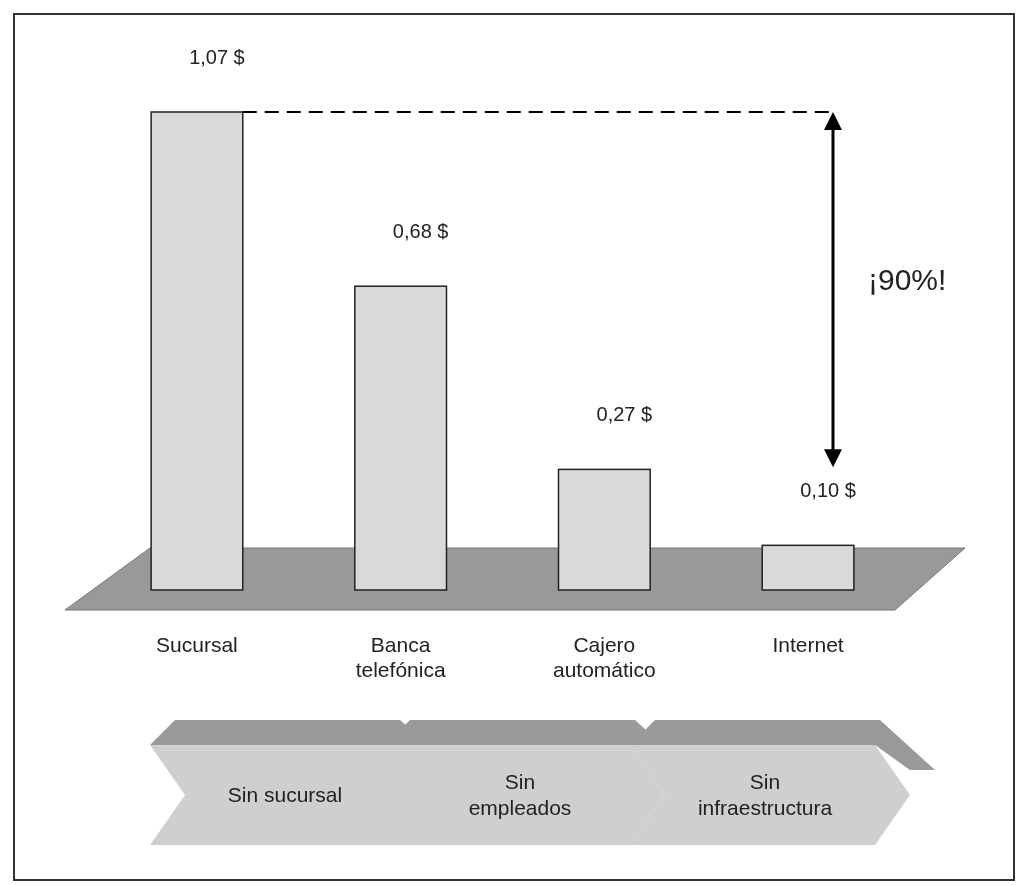  Describe the element at coordinates (520, 794) in the screenshot. I see `text: Sin empleados` at that location.